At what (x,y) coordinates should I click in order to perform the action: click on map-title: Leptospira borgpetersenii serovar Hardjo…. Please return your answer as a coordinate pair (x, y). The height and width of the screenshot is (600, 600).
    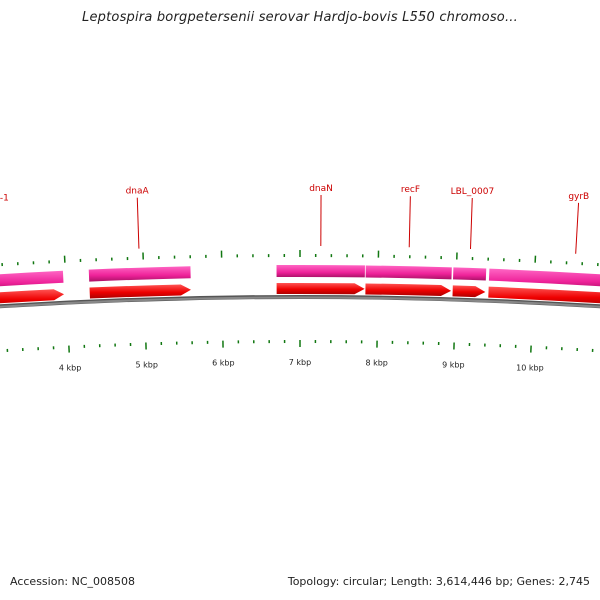
    Looking at the image, I should click on (300, 17).